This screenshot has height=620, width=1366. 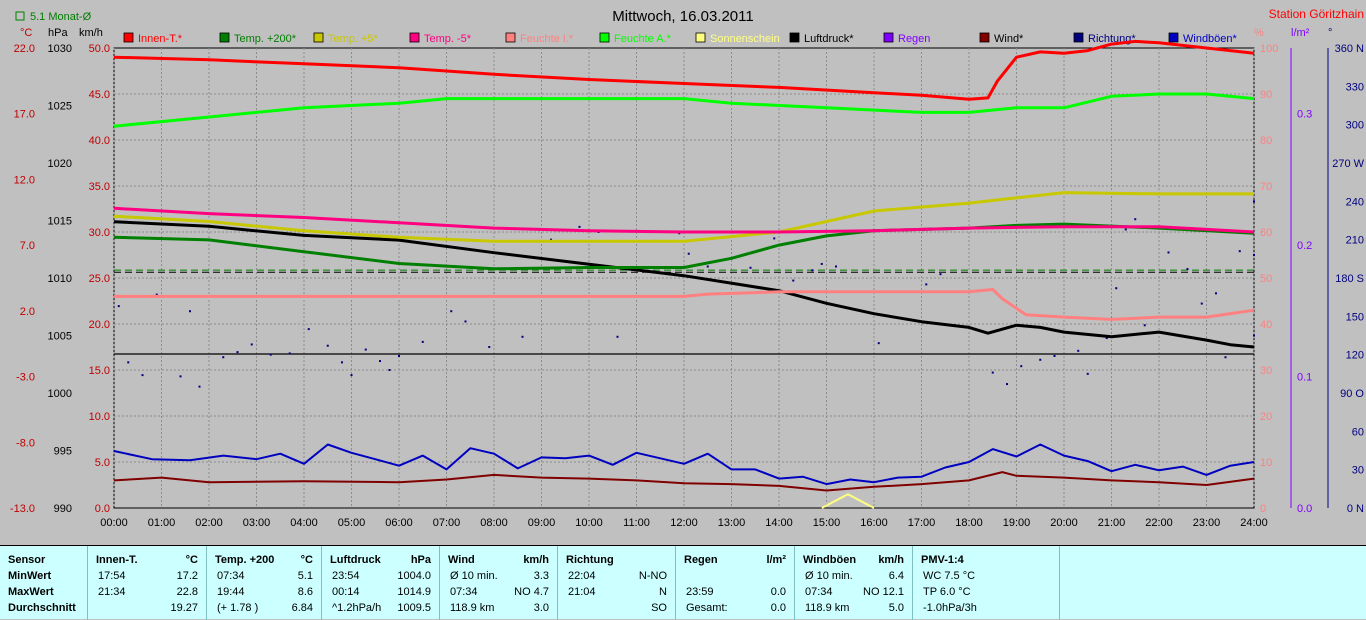 What do you see at coordinates (874, 523) in the screenshot?
I see `time-tick: 16:00` at bounding box center [874, 523].